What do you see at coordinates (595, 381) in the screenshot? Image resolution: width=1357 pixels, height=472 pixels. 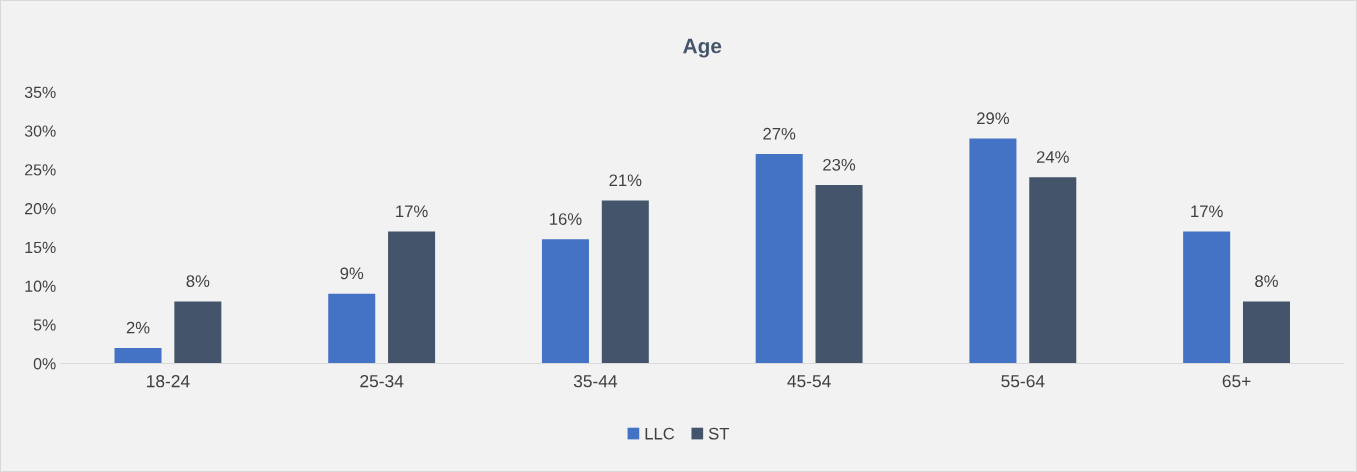 I see `x-tick-label: 35-44` at bounding box center [595, 381].